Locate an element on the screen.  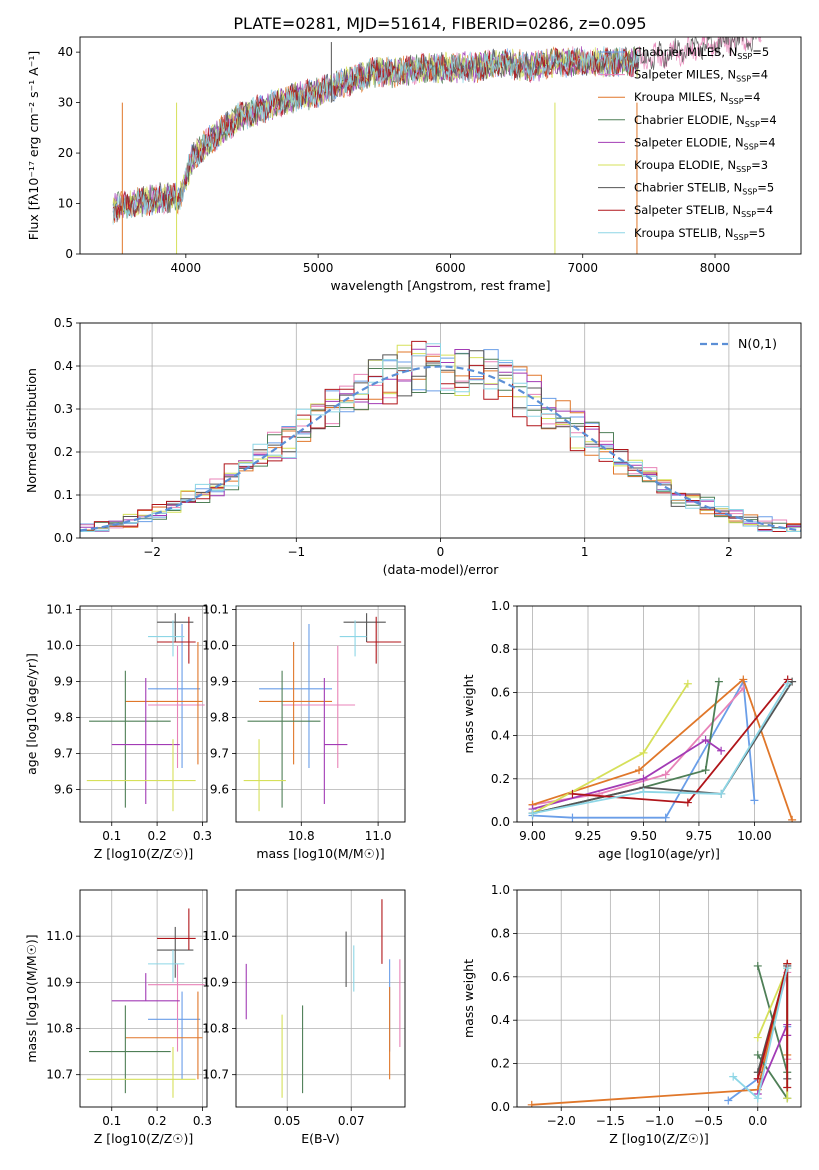
plot-area-residual-histogram is located at coordinates (440, 439).